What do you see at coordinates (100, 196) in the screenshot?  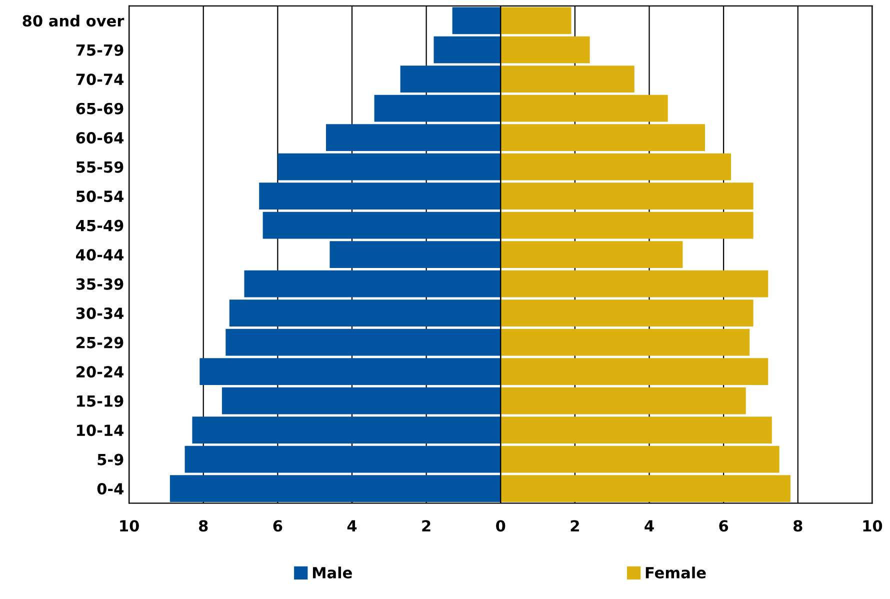 I see `y-tick-label: 50-54` at bounding box center [100, 196].